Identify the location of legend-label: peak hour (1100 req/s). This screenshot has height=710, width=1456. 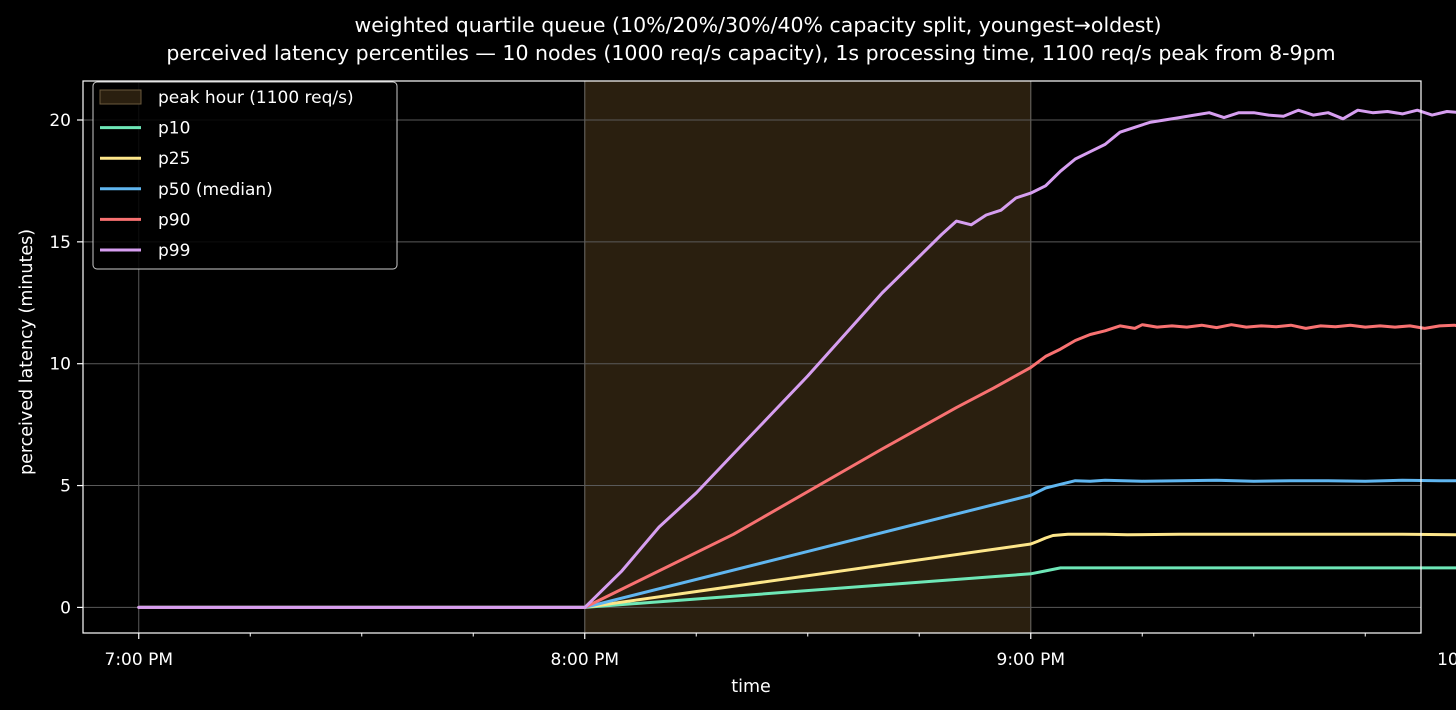
(256, 98).